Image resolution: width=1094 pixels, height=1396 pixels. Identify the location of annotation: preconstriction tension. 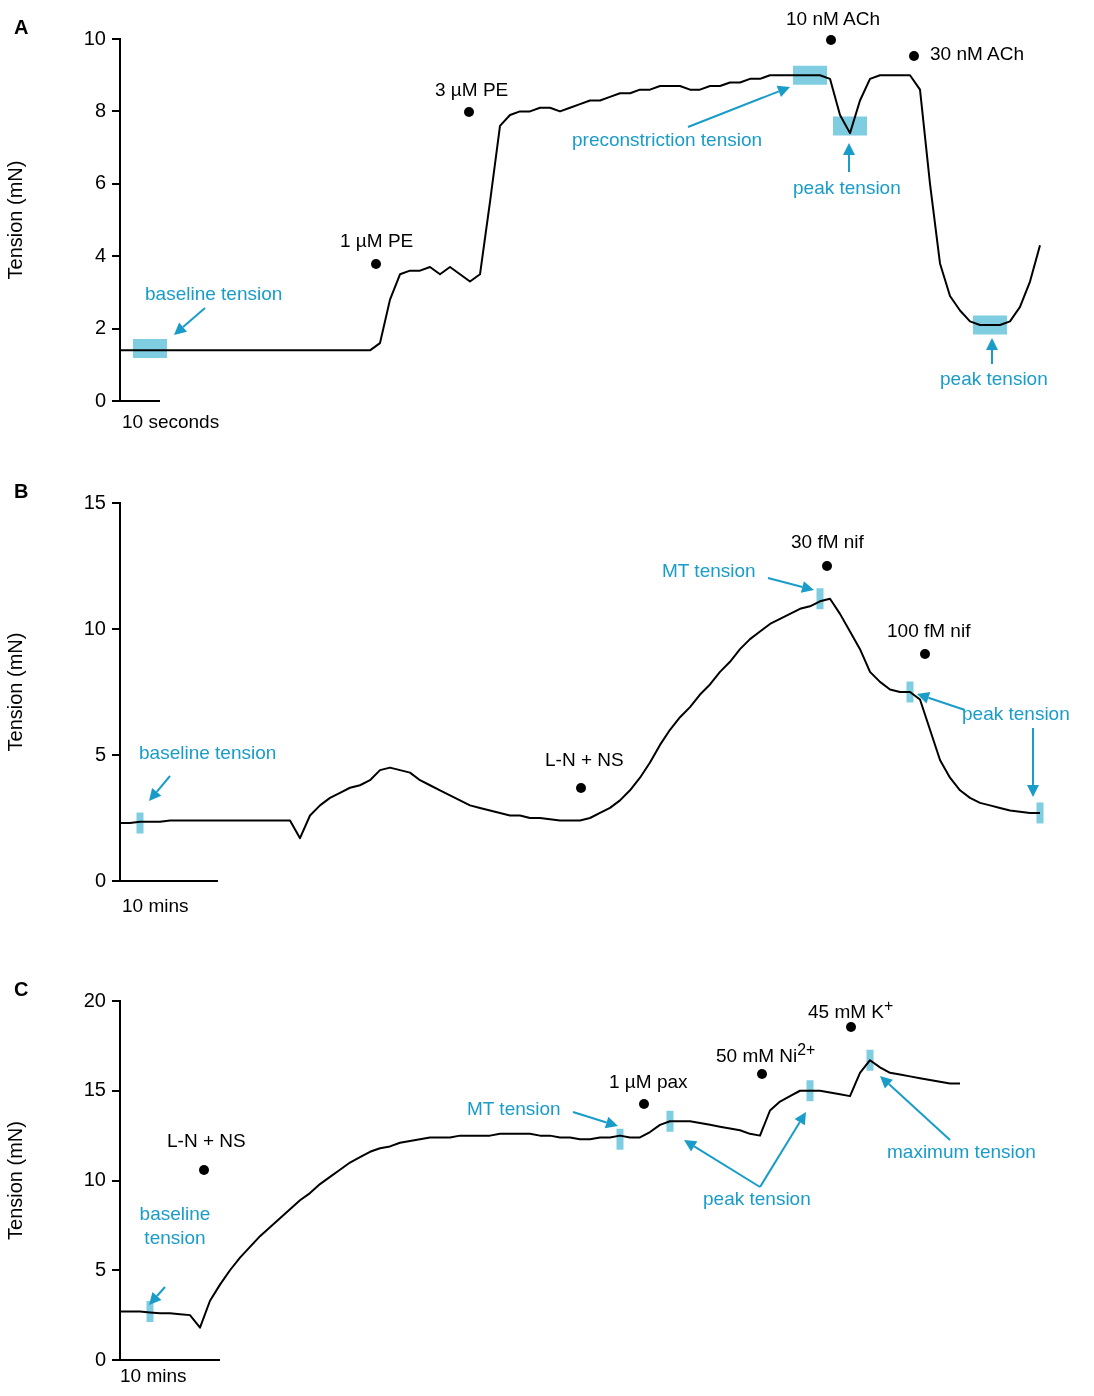
(667, 140).